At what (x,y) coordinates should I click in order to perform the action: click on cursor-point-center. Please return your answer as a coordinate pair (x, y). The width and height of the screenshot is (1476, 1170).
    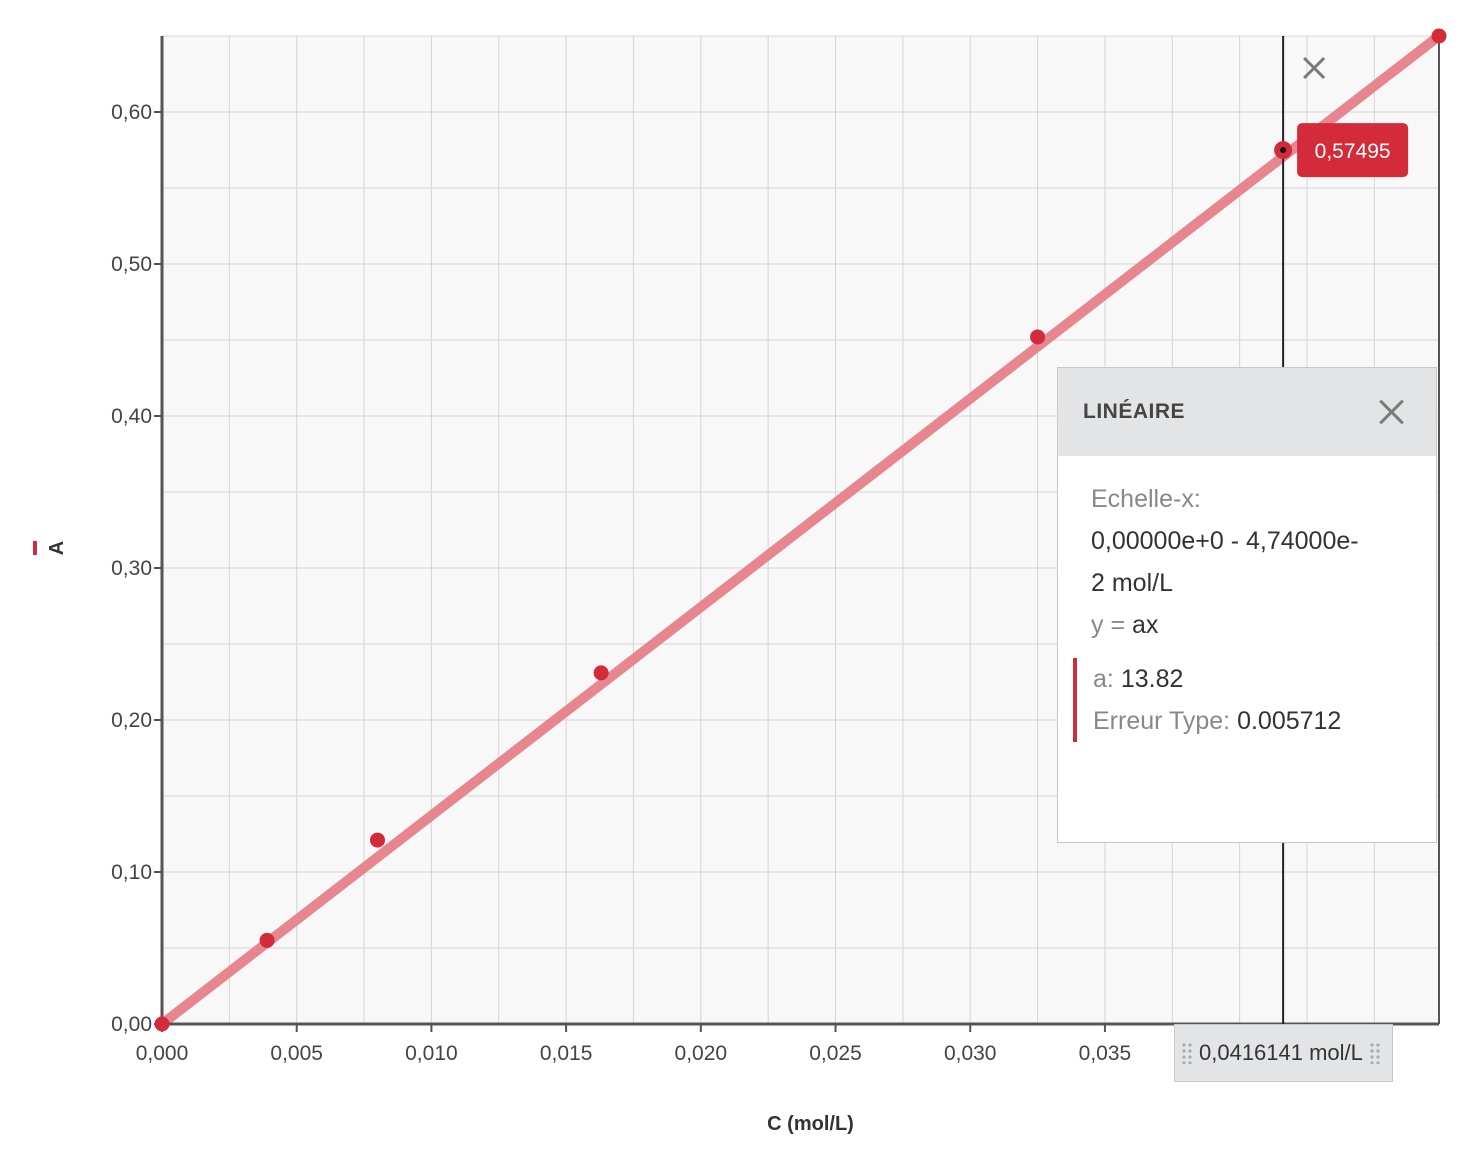
    Looking at the image, I should click on (1283, 150).